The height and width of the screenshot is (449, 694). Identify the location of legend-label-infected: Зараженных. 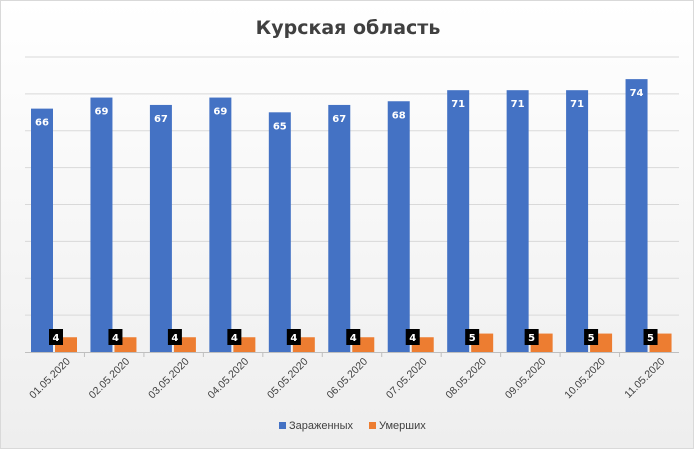
(321, 426).